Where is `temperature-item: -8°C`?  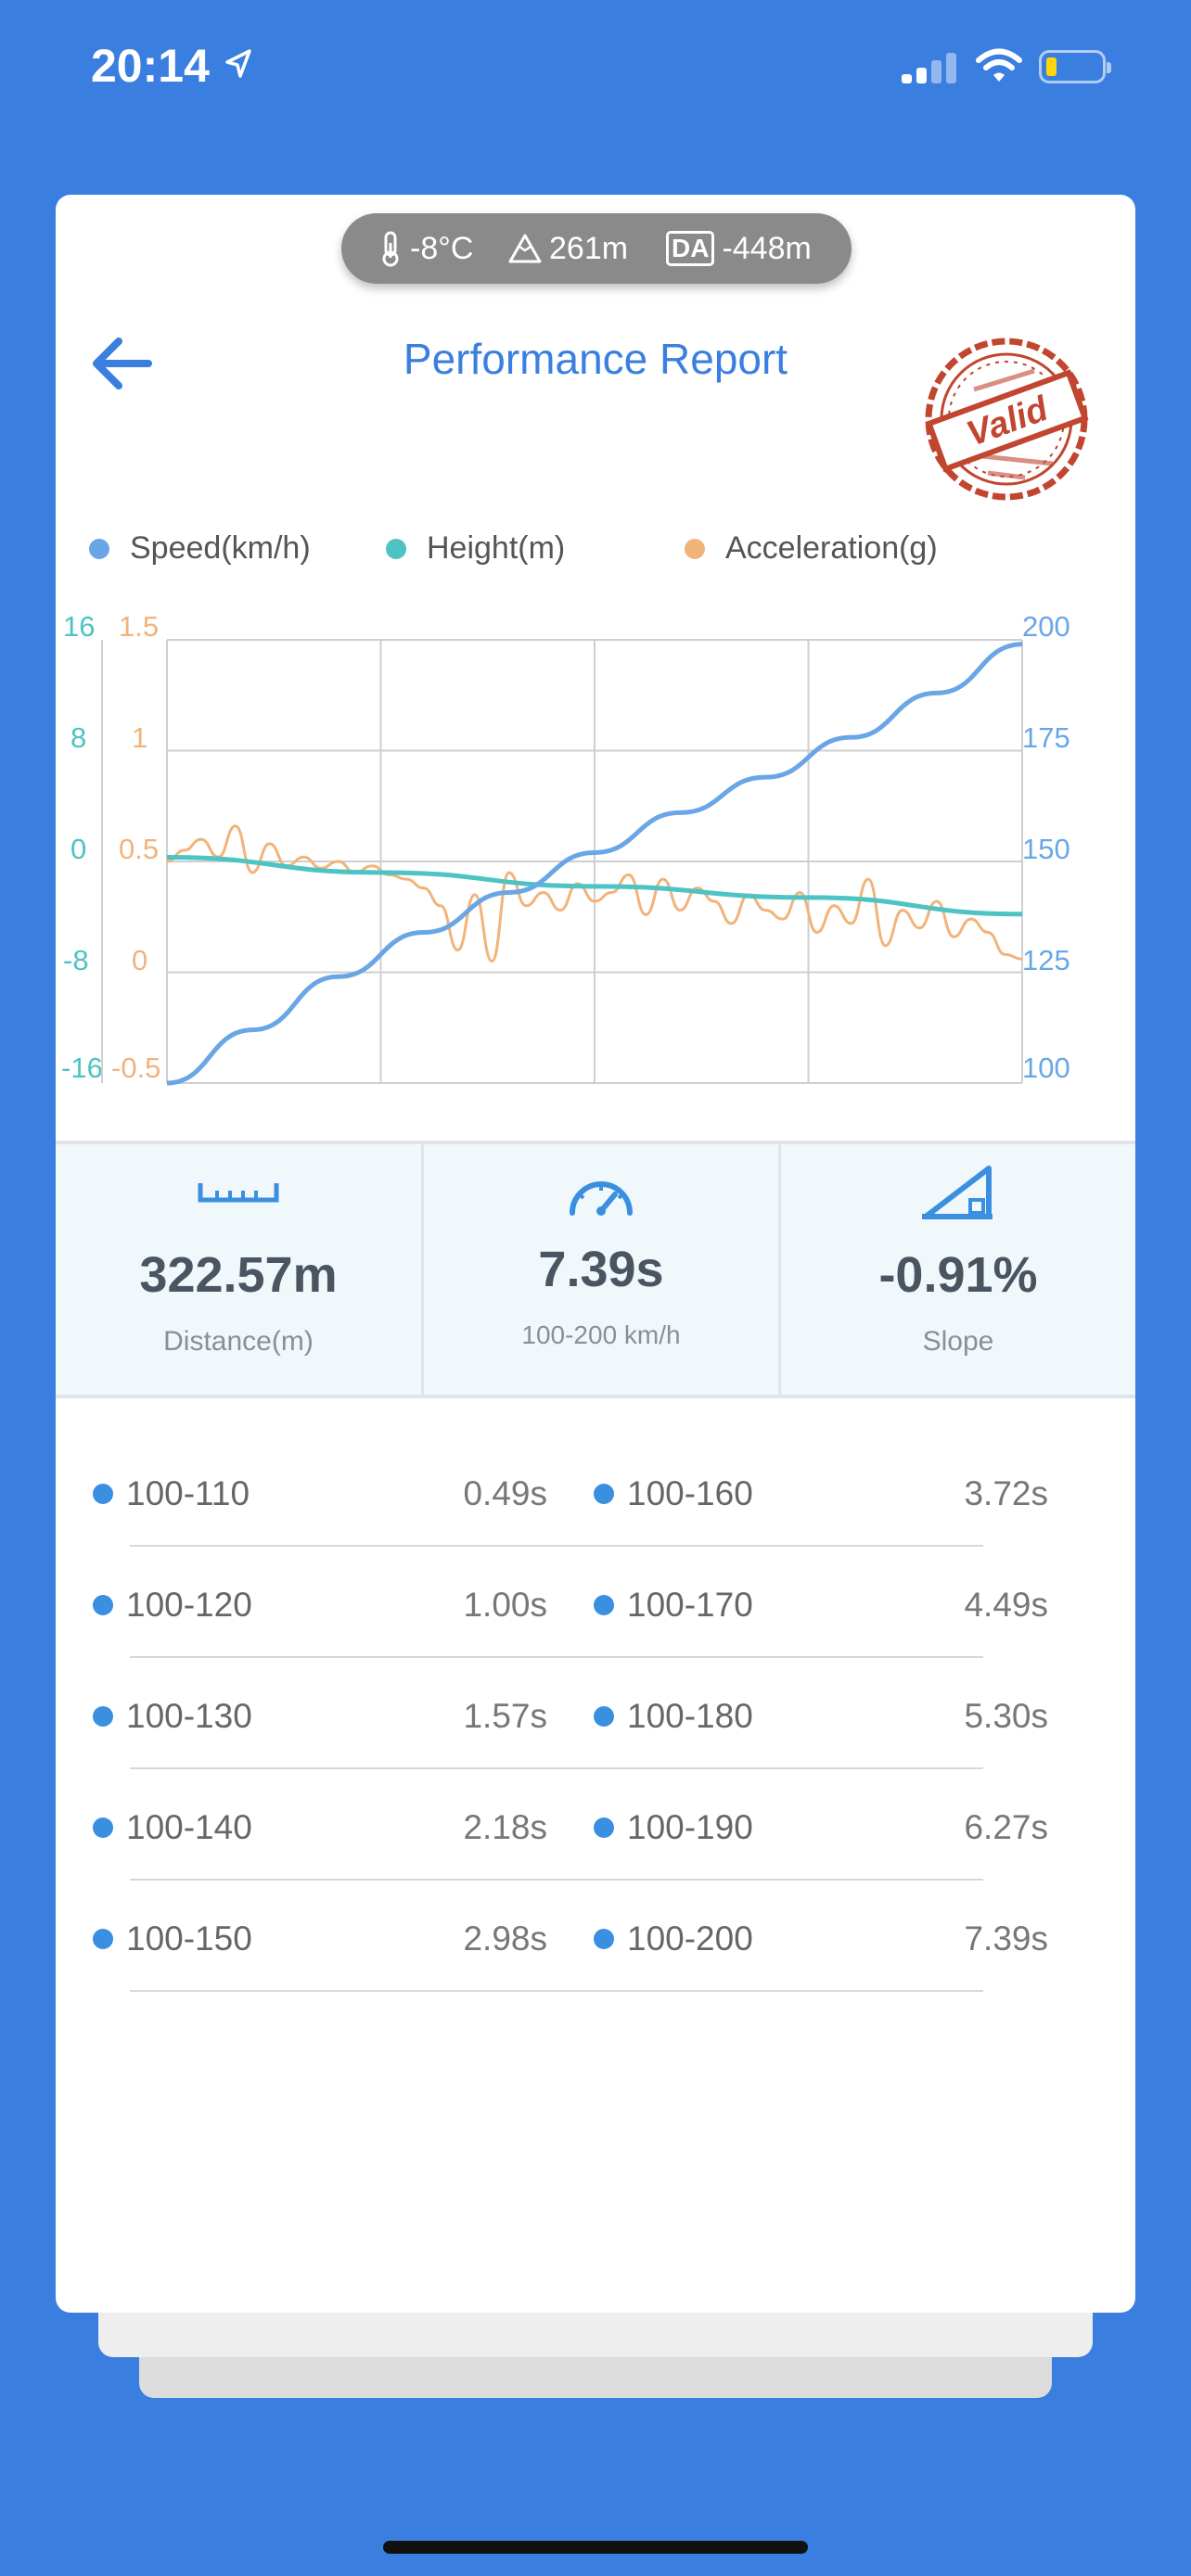
temperature-item: -8°C is located at coordinates (425, 249).